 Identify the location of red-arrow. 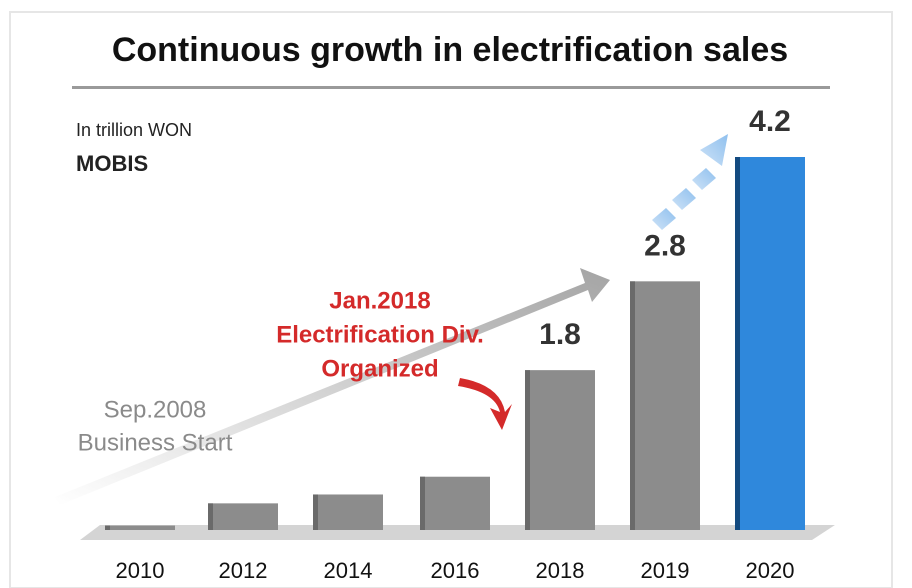
(485, 404).